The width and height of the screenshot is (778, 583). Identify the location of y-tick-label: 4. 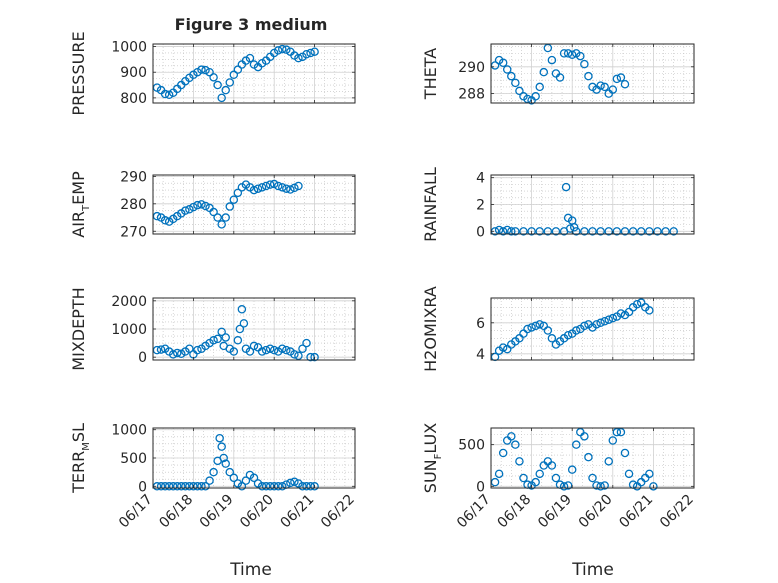
(480, 355).